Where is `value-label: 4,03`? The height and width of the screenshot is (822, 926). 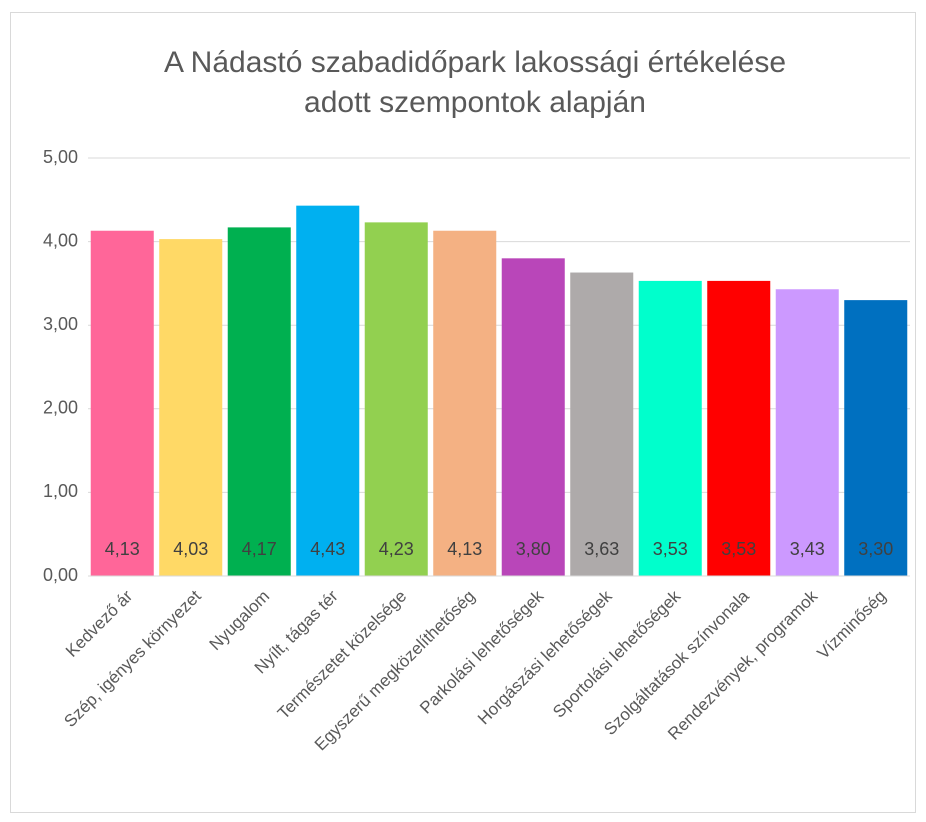 value-label: 4,03 is located at coordinates (190, 549).